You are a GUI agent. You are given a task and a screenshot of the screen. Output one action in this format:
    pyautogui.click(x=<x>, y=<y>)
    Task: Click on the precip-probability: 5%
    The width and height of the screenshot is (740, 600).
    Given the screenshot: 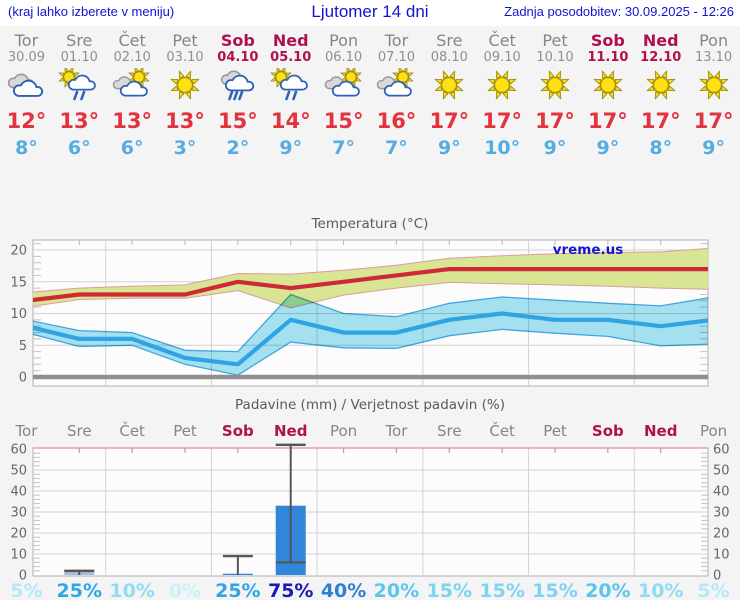 What is the action you would take?
    pyautogui.click(x=26, y=590)
    